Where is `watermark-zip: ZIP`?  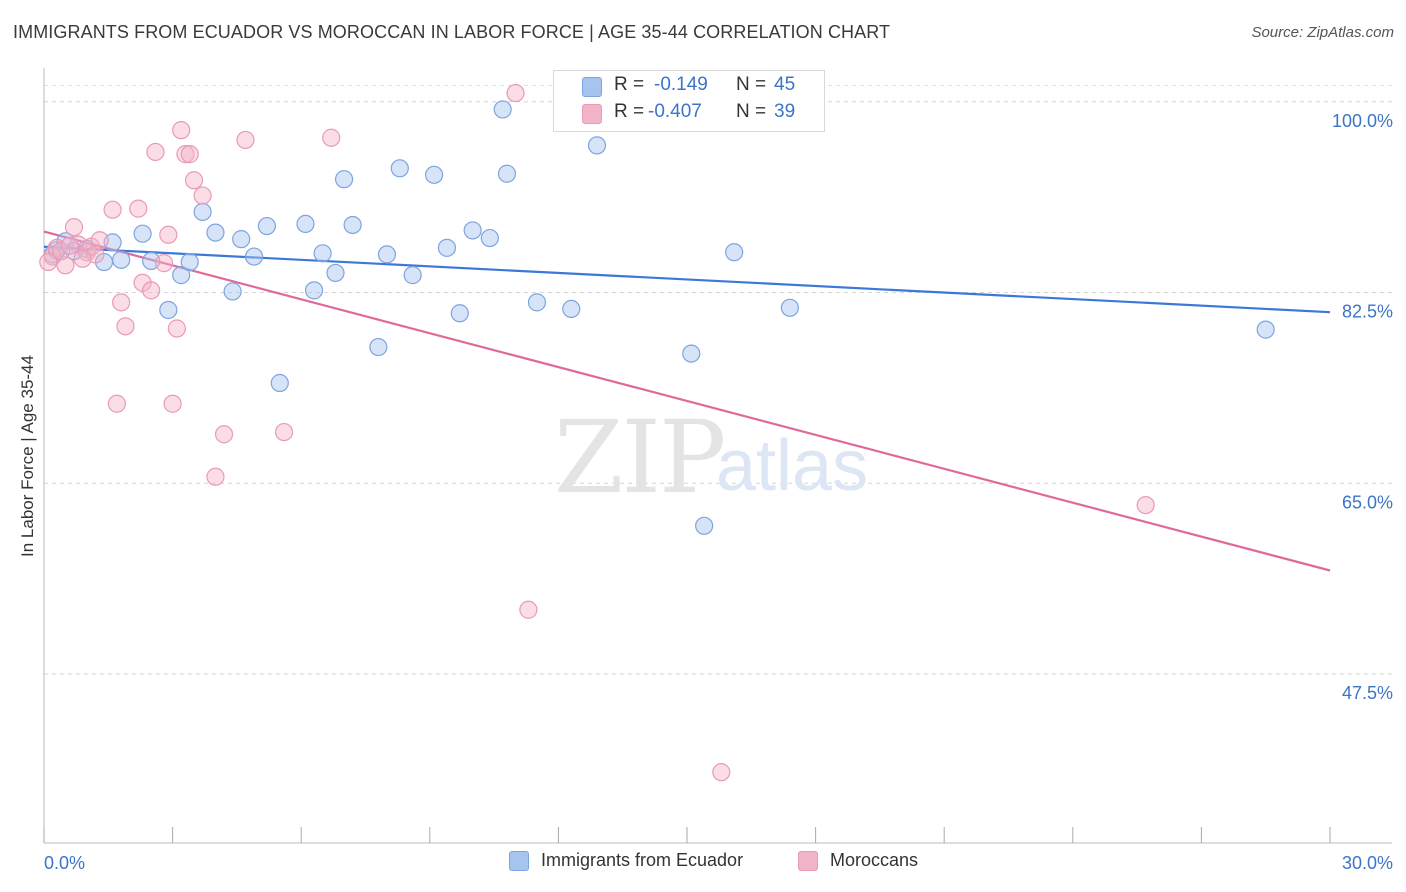 watermark-zip: ZIP is located at coordinates (639, 457).